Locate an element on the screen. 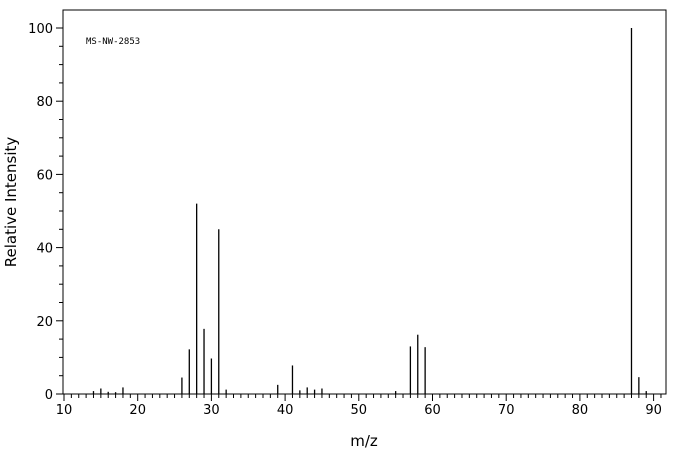  x-tick-label: 40 is located at coordinates (285, 410).